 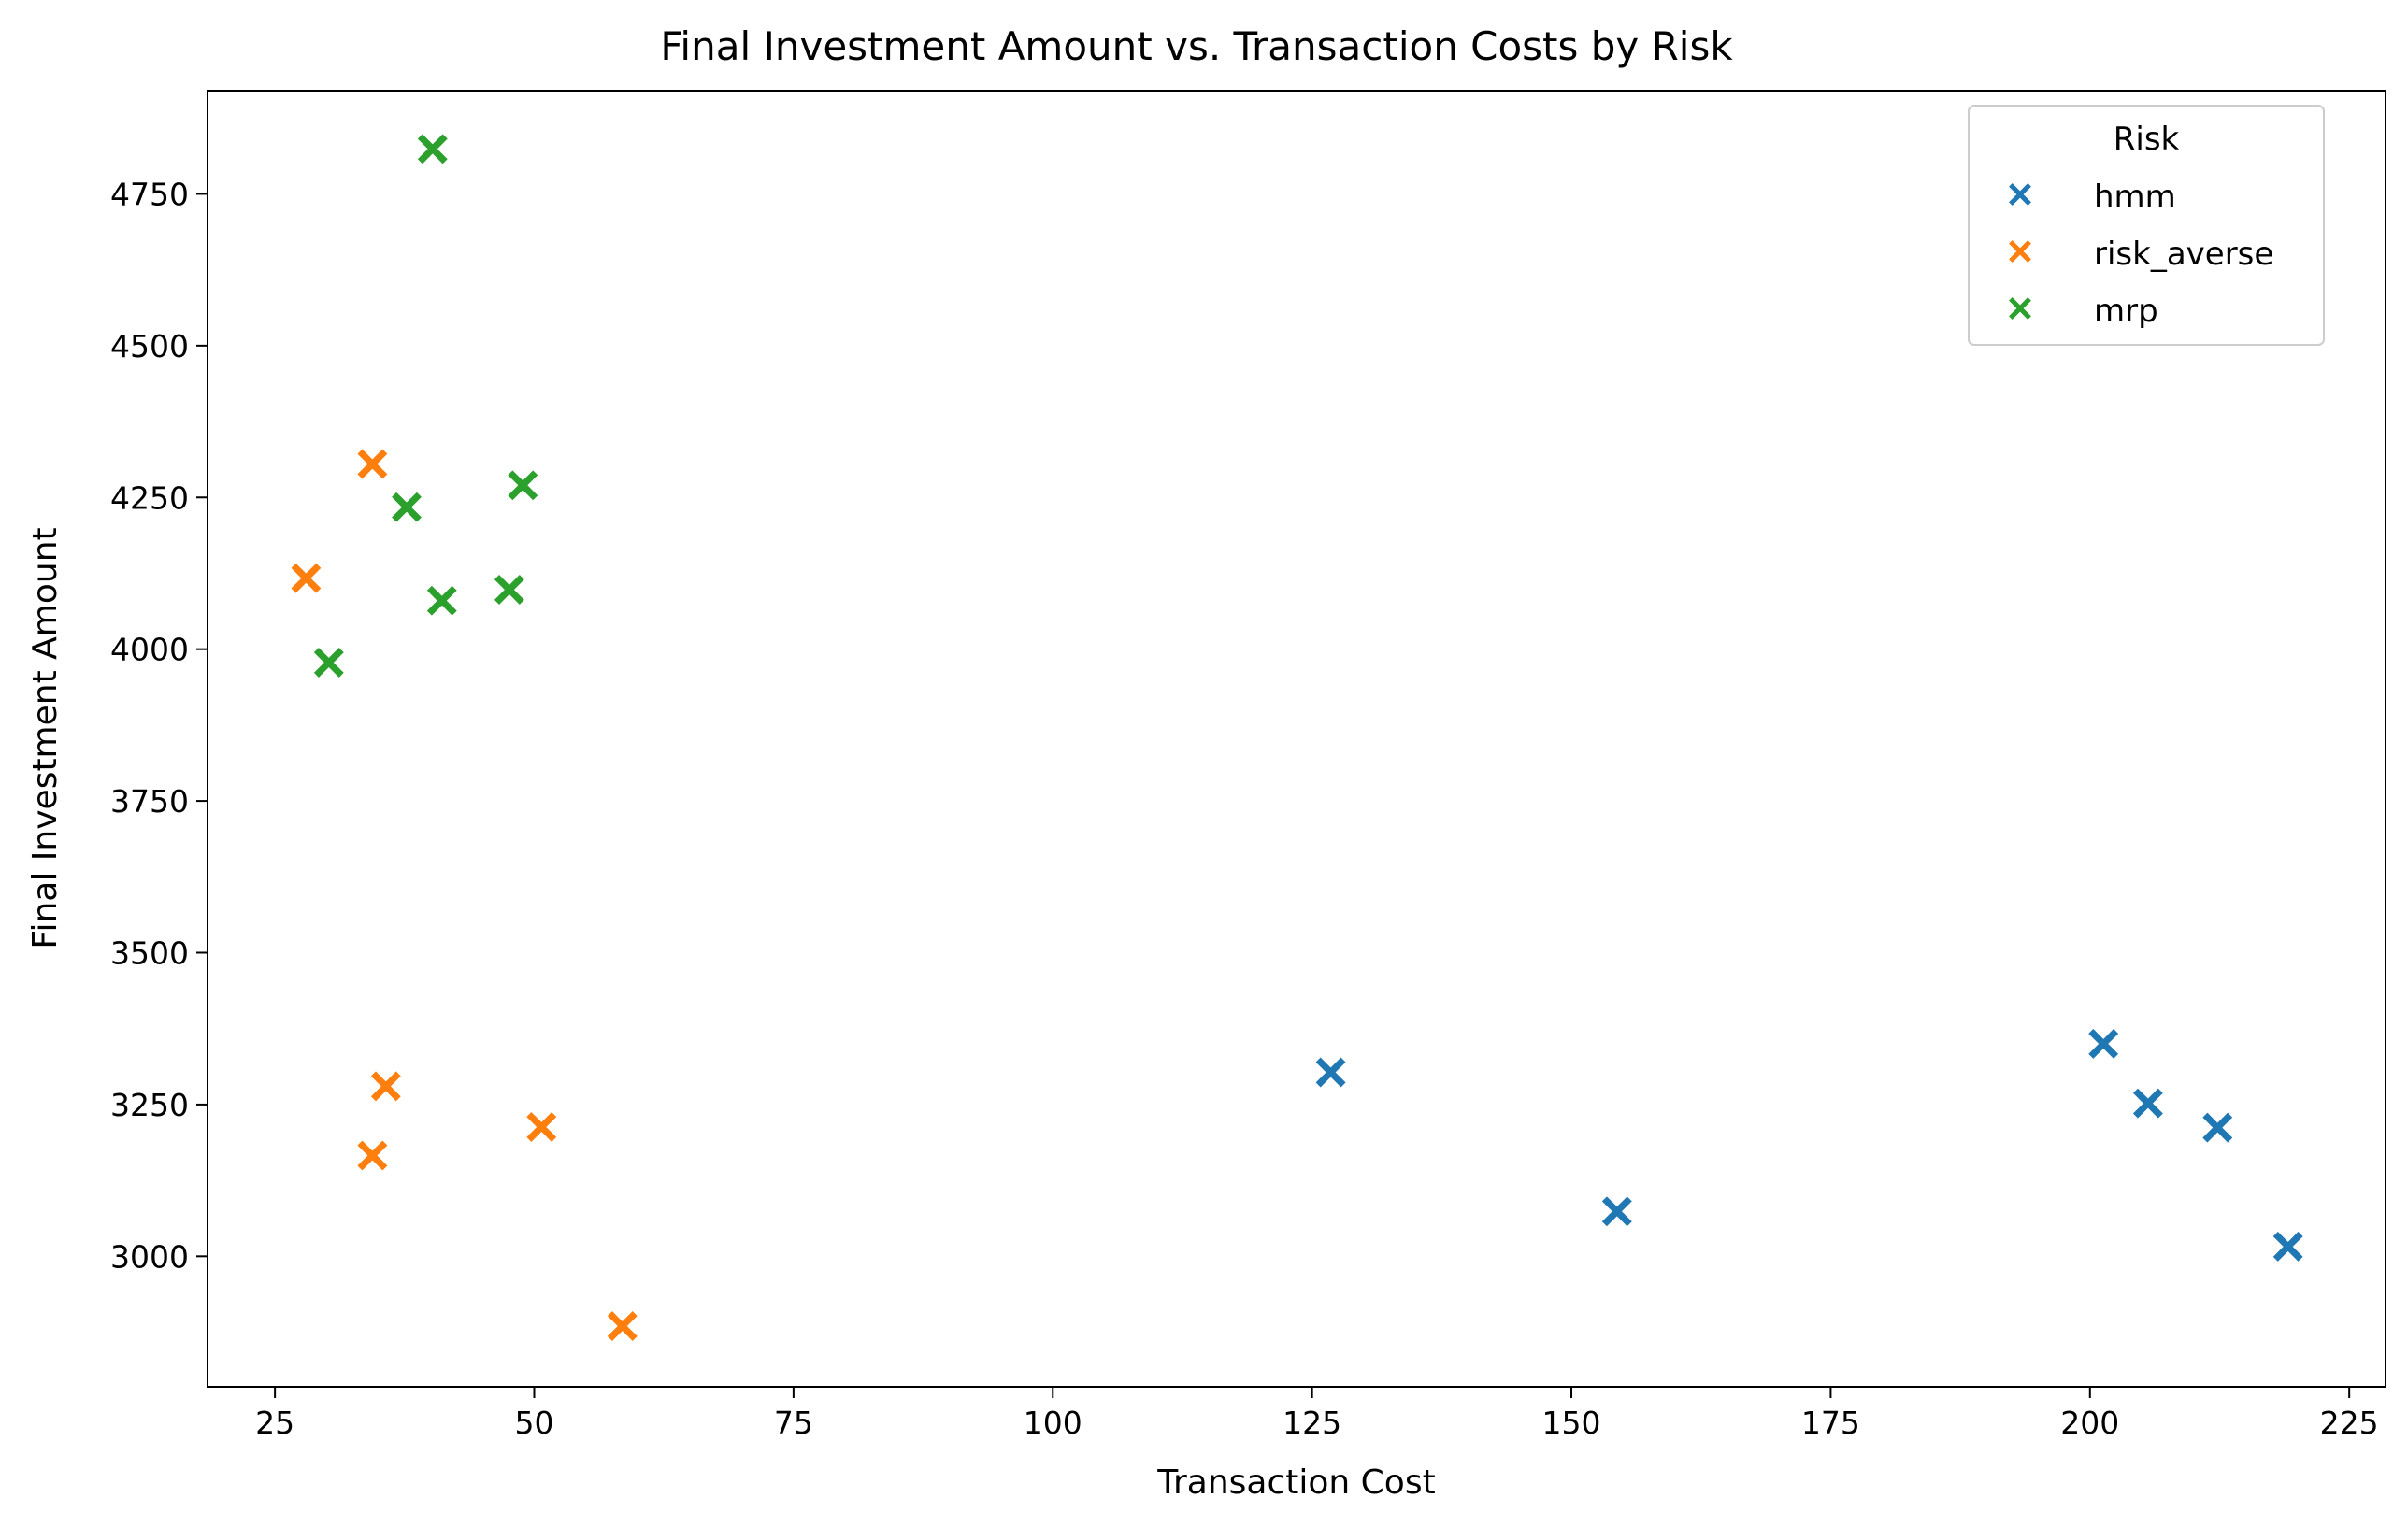 What do you see at coordinates (149, 650) in the screenshot?
I see `y-tick-label: 4000` at bounding box center [149, 650].